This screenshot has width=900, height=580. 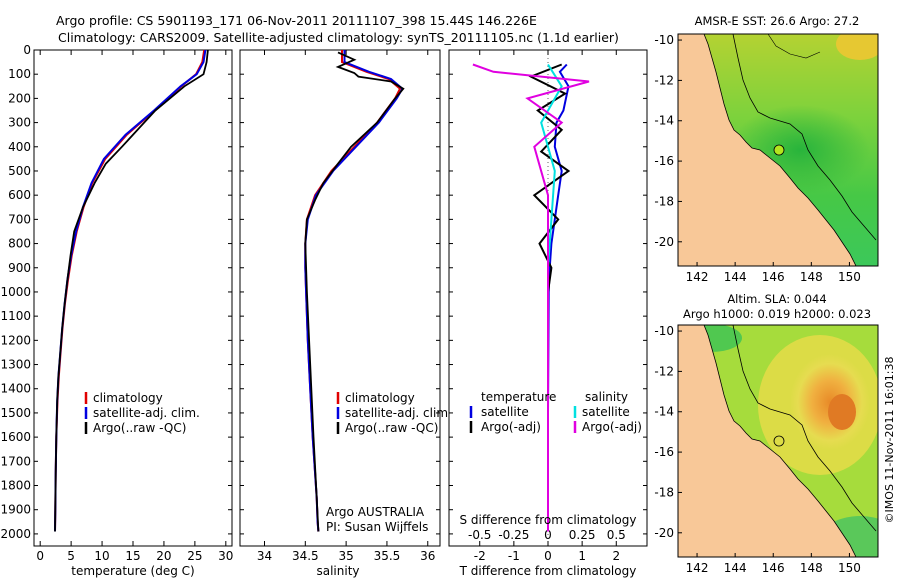 I want to click on s-tick-label: -0.25, so click(x=513, y=535).